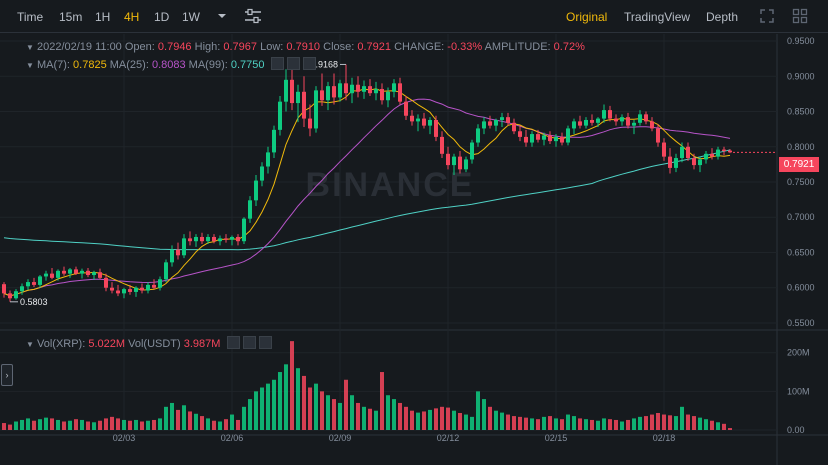 This screenshot has width=828, height=465. What do you see at coordinates (222, 16) in the screenshot?
I see `interval-dropdown-icon` at bounding box center [222, 16].